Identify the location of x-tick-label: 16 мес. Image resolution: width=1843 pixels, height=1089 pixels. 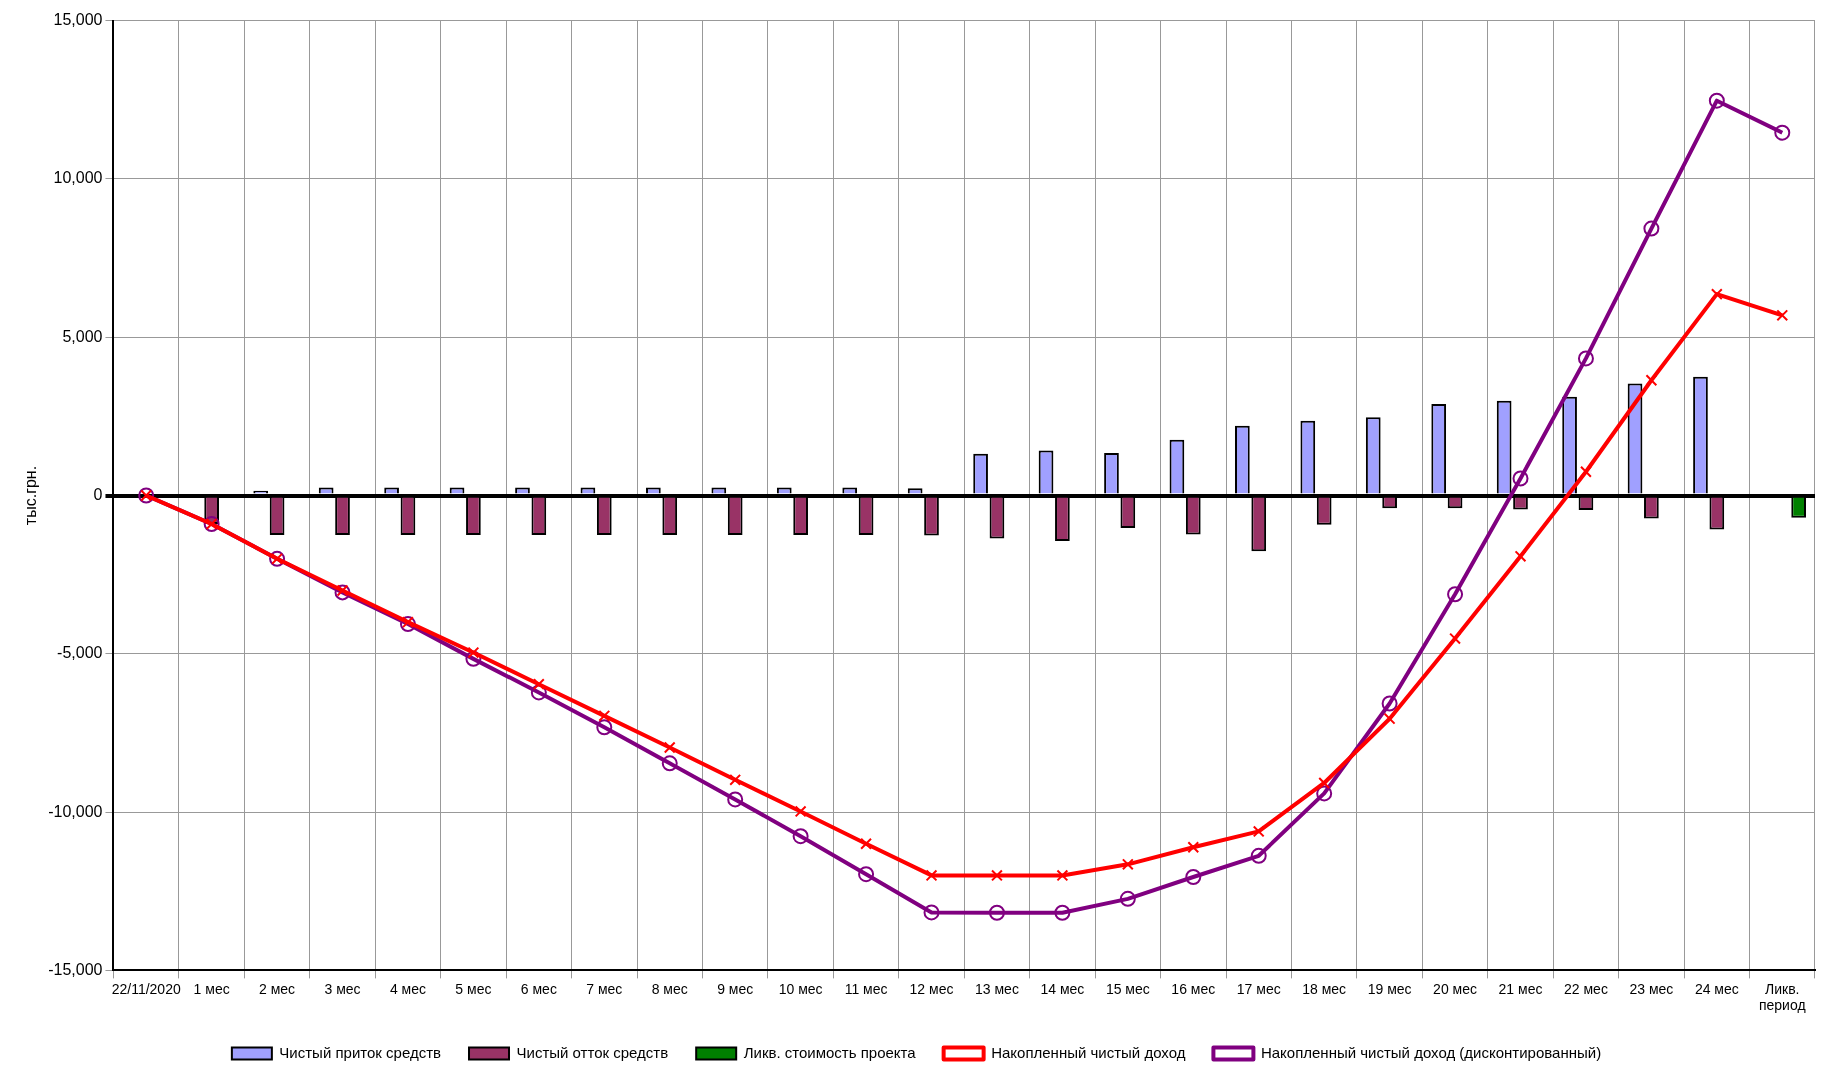
(1193, 988).